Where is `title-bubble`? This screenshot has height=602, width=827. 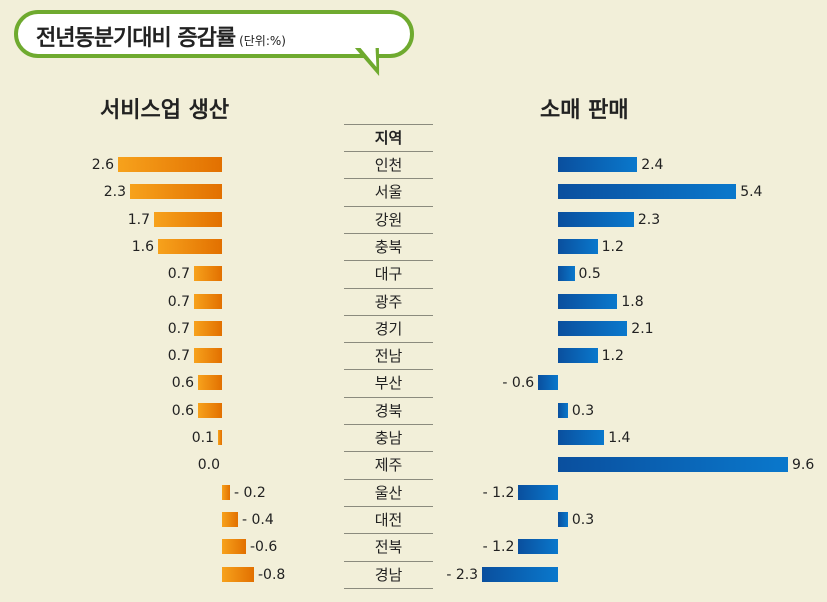 title-bubble is located at coordinates (214, 34).